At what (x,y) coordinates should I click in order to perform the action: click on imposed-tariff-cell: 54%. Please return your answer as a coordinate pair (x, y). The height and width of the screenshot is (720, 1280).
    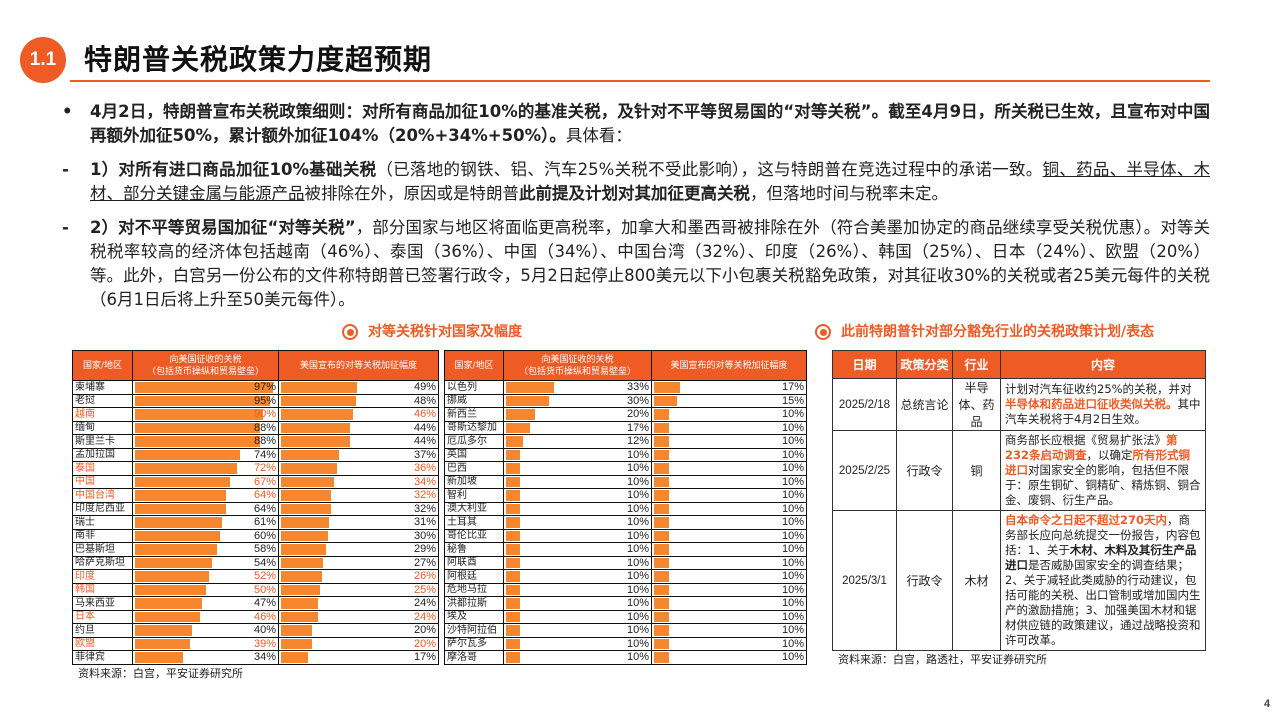
    Looking at the image, I should click on (205, 562).